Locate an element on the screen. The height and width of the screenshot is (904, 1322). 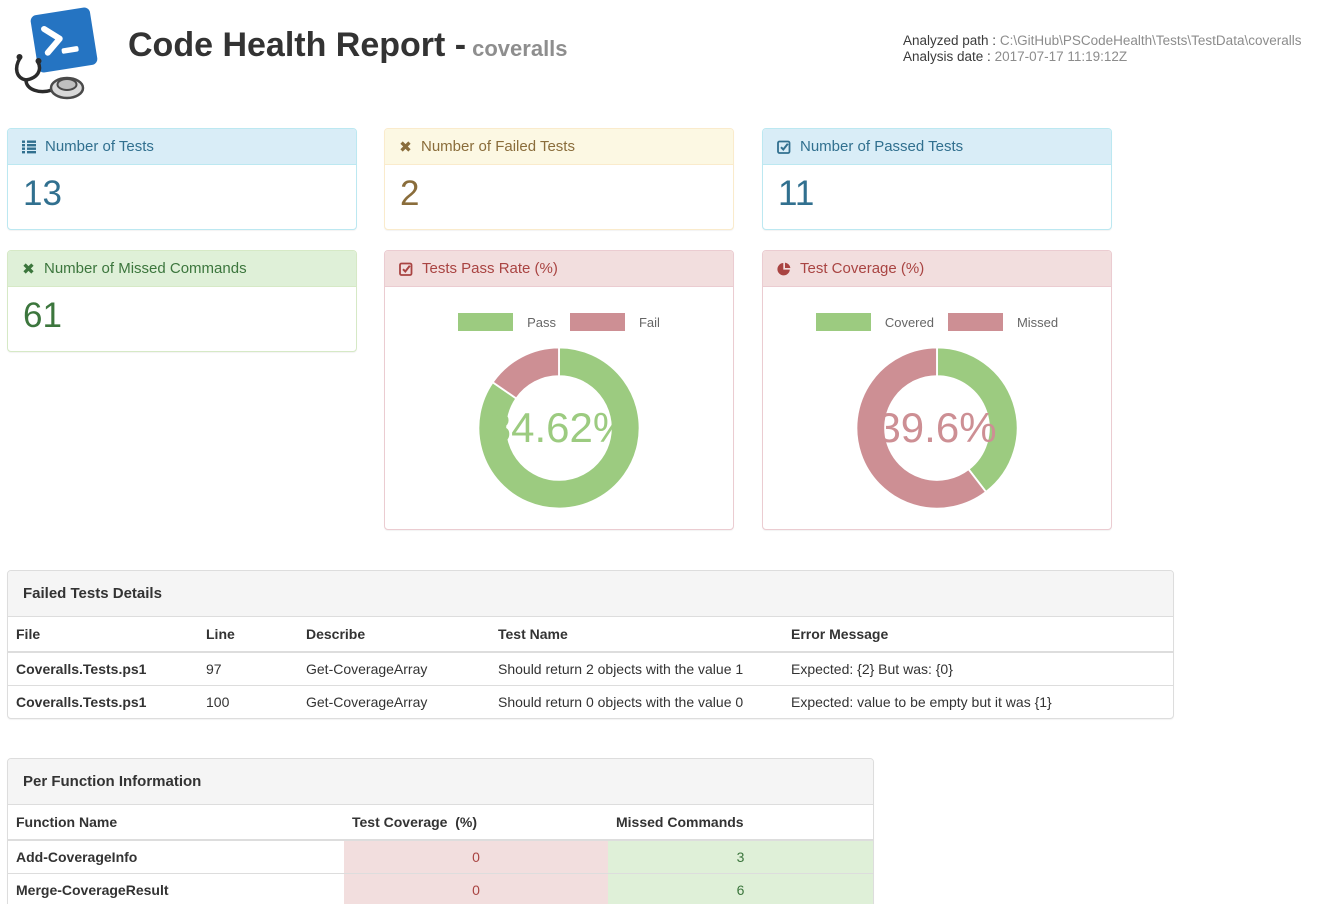
card-label: Number of Failed Tests is located at coordinates (498, 146).